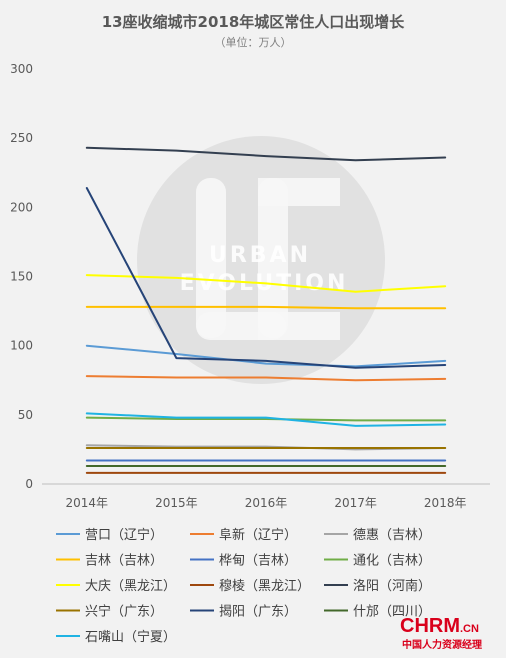  What do you see at coordinates (442, 644) in the screenshot?
I see `brand-tagline: 中国人力资源经理` at bounding box center [442, 644].